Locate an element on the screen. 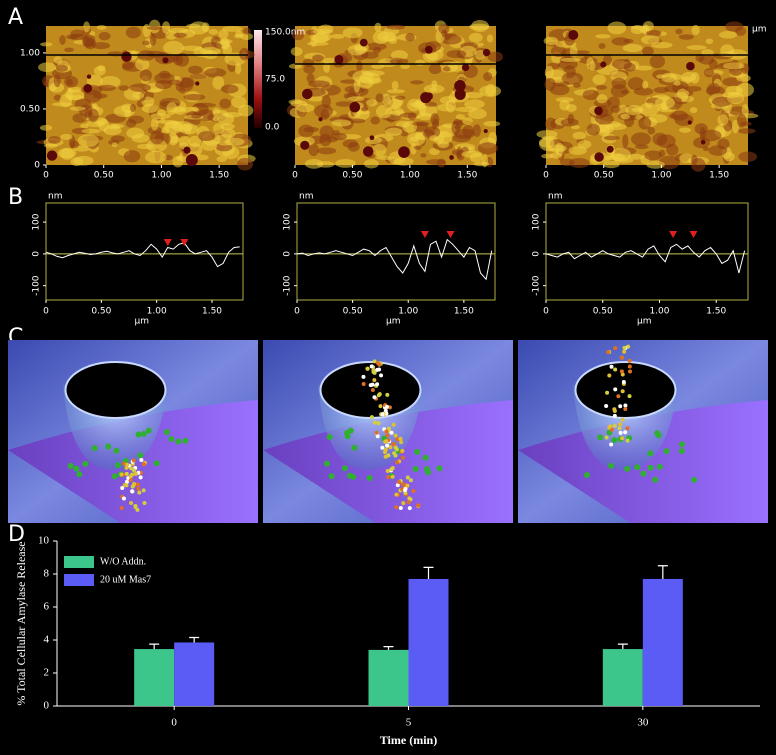 The image size is (776, 755). y-tick-label: 0.50 is located at coordinates (30, 109).